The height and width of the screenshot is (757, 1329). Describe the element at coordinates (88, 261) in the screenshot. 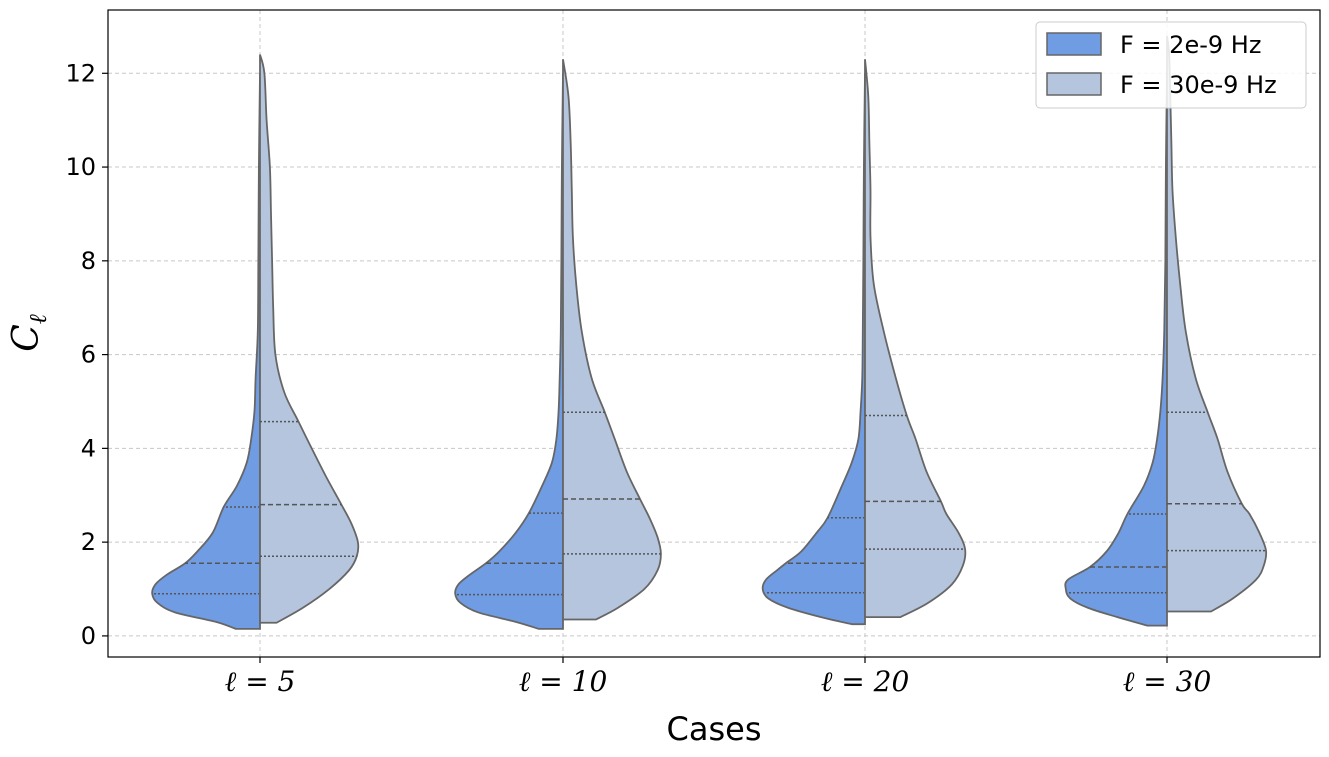

I see `y-tick-label-8: 8` at that location.